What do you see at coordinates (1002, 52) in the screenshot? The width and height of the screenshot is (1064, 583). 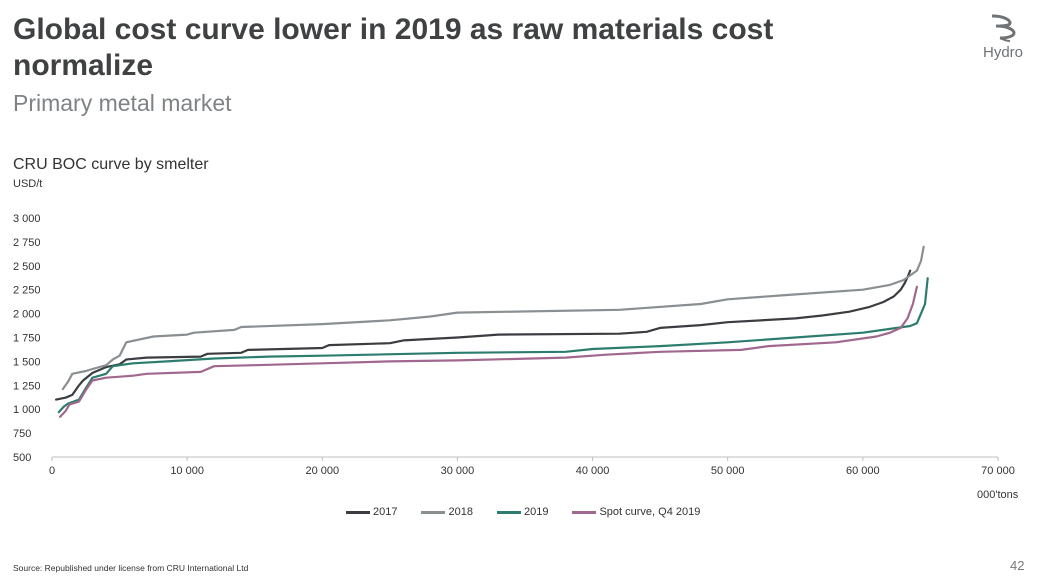 I see `logo-text: Hydro` at bounding box center [1002, 52].